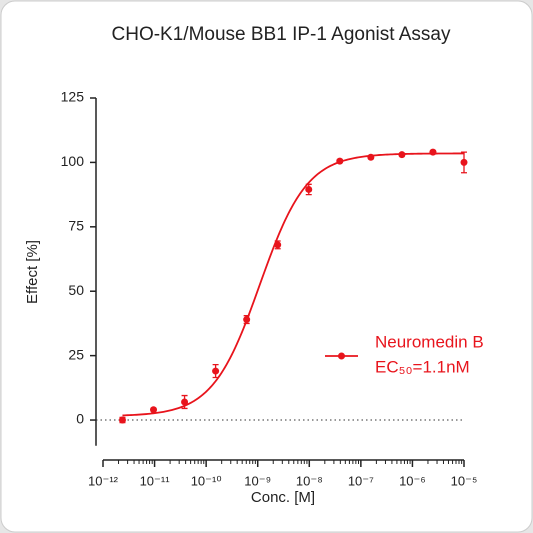 Image resolution: width=533 pixels, height=533 pixels. I want to click on x-tick-label: 10⁻¹⁰, so click(206, 480).